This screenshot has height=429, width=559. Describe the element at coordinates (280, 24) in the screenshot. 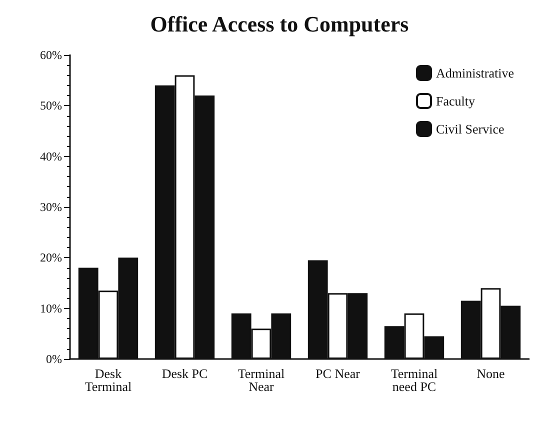

I see `chart-title: Office Access to Computers` at that location.